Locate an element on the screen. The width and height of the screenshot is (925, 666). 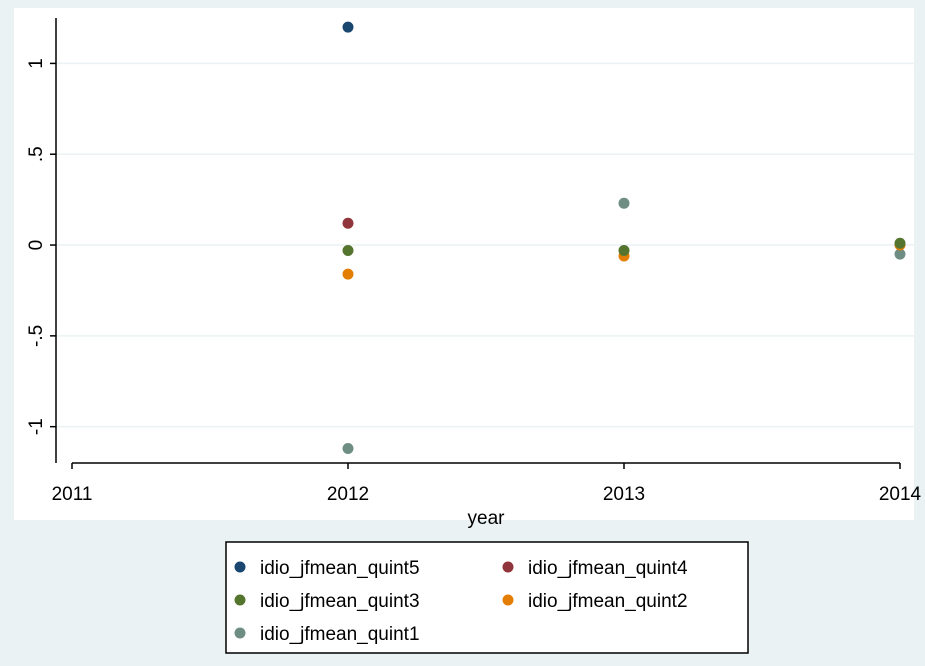
legend-box is located at coordinates (487, 597).